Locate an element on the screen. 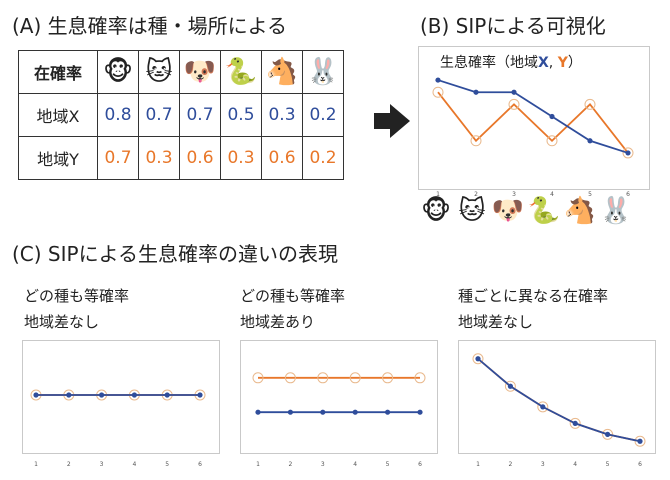  case-3-line2: 地域差なし is located at coordinates (496, 322).